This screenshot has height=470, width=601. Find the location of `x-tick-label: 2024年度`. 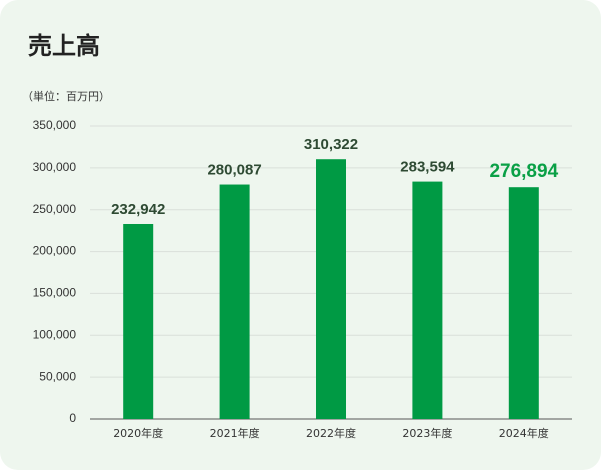

x-tick-label: 2024年度 is located at coordinates (524, 433).